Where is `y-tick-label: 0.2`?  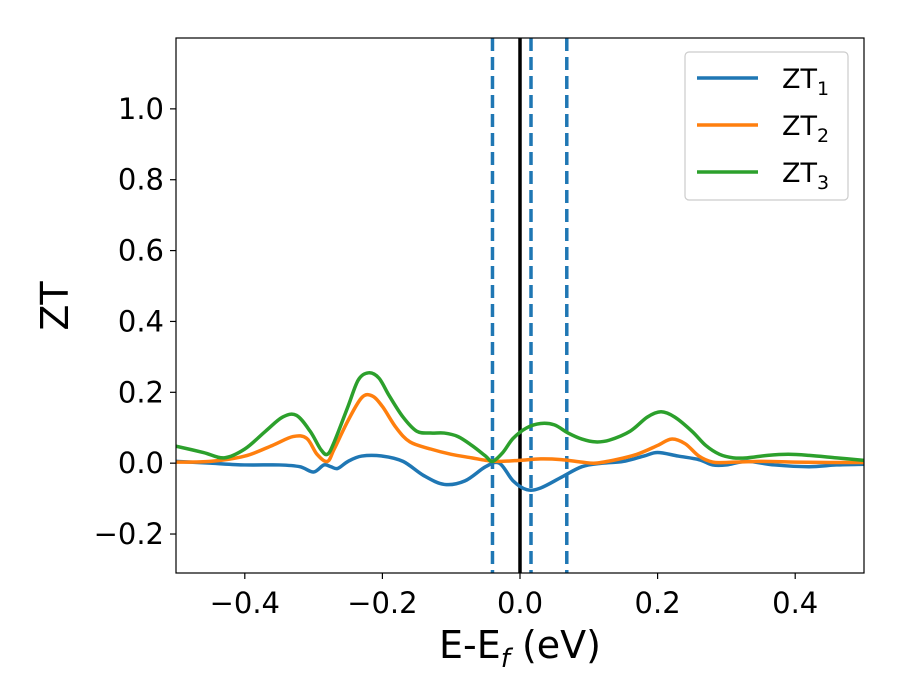
y-tick-label: 0.2 is located at coordinates (141, 392).